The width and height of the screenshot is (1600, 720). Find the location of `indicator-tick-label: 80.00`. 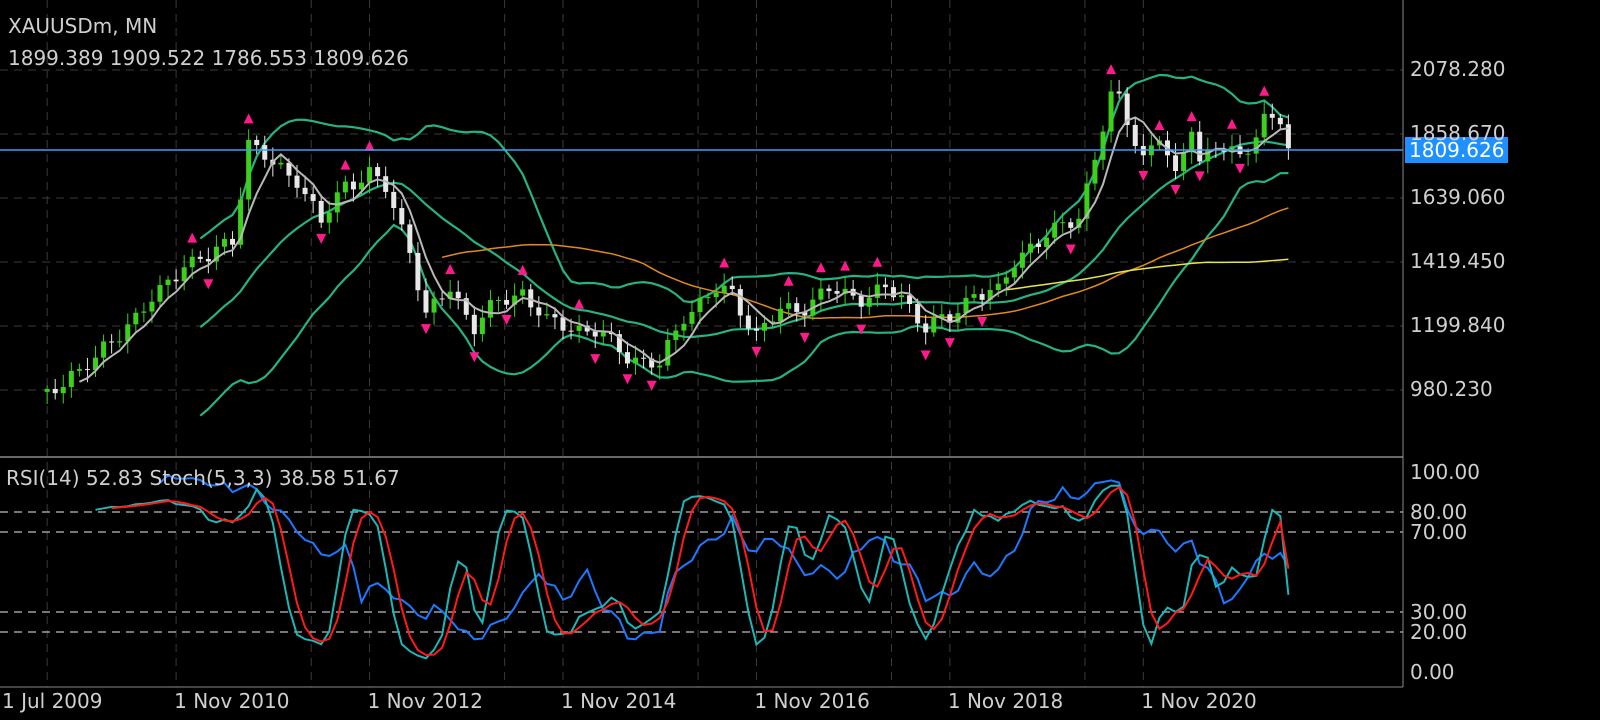

indicator-tick-label: 80.00 is located at coordinates (1439, 512).